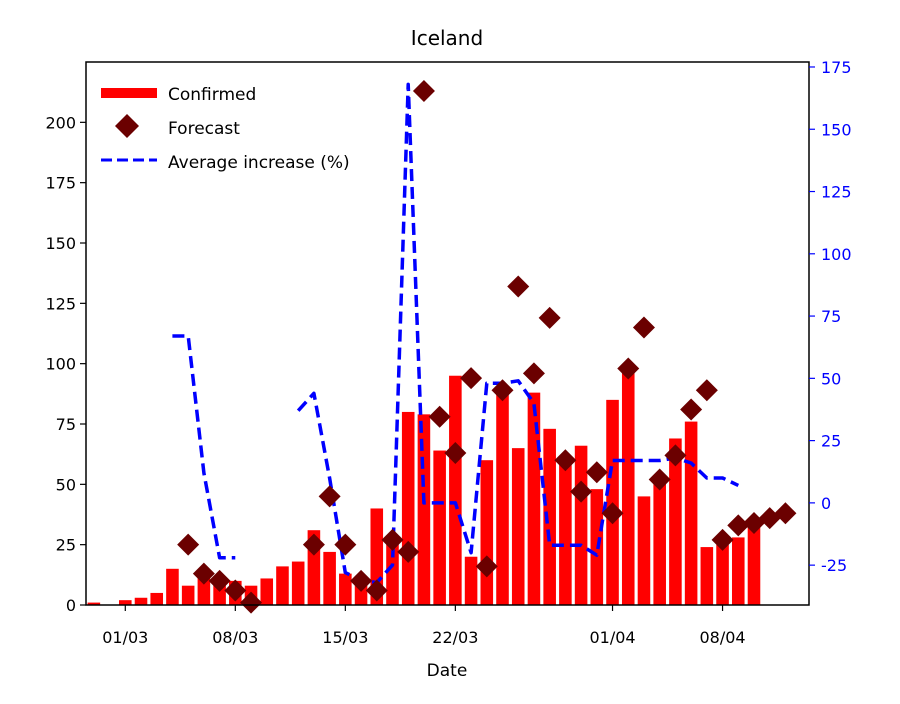 This screenshot has height=704, width=900. Describe the element at coordinates (66, 545) in the screenshot. I see `y-tick-label: 25` at that location.